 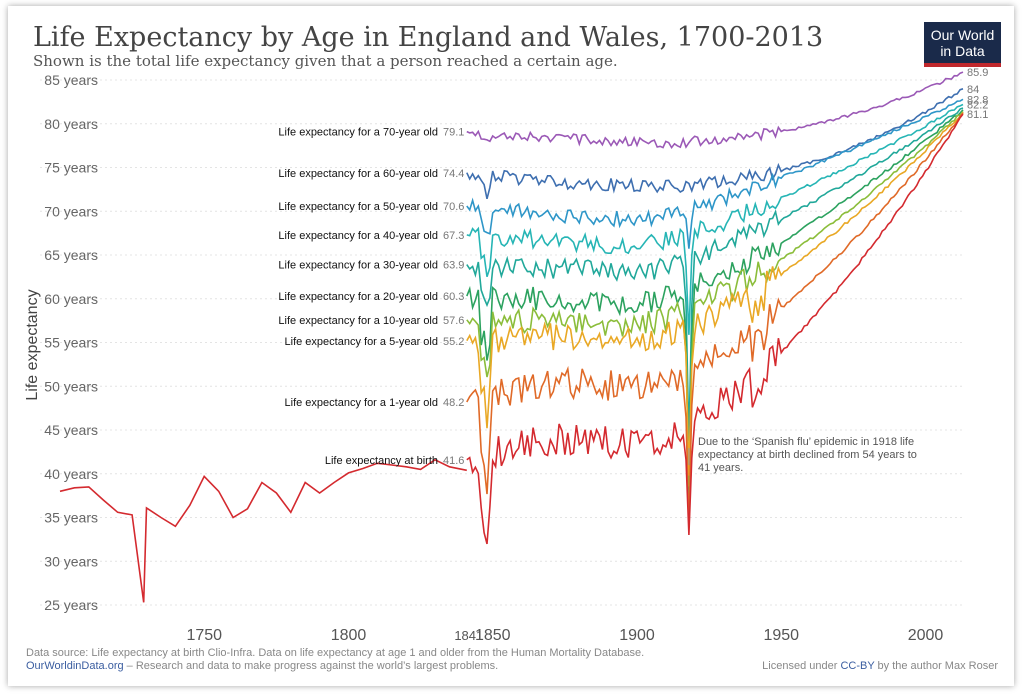 I want to click on series-start-value: 55.2, so click(x=453, y=342).